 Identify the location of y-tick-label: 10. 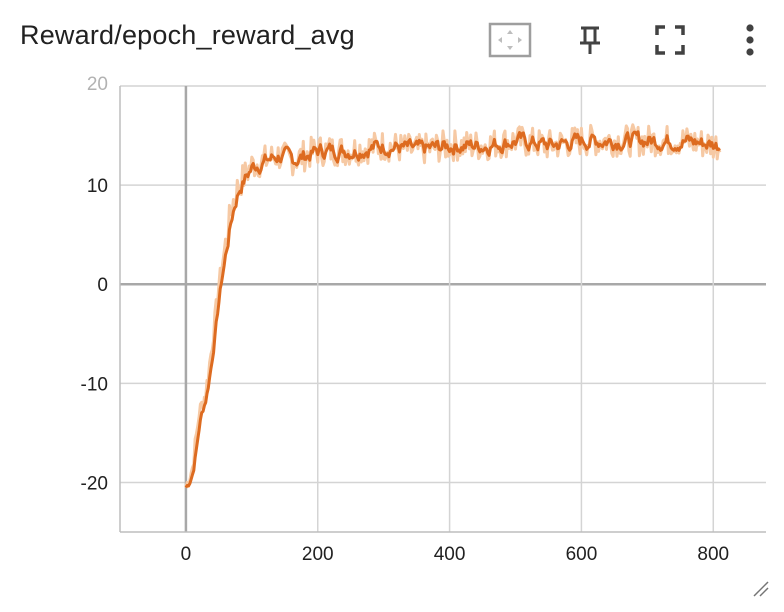
(97, 186).